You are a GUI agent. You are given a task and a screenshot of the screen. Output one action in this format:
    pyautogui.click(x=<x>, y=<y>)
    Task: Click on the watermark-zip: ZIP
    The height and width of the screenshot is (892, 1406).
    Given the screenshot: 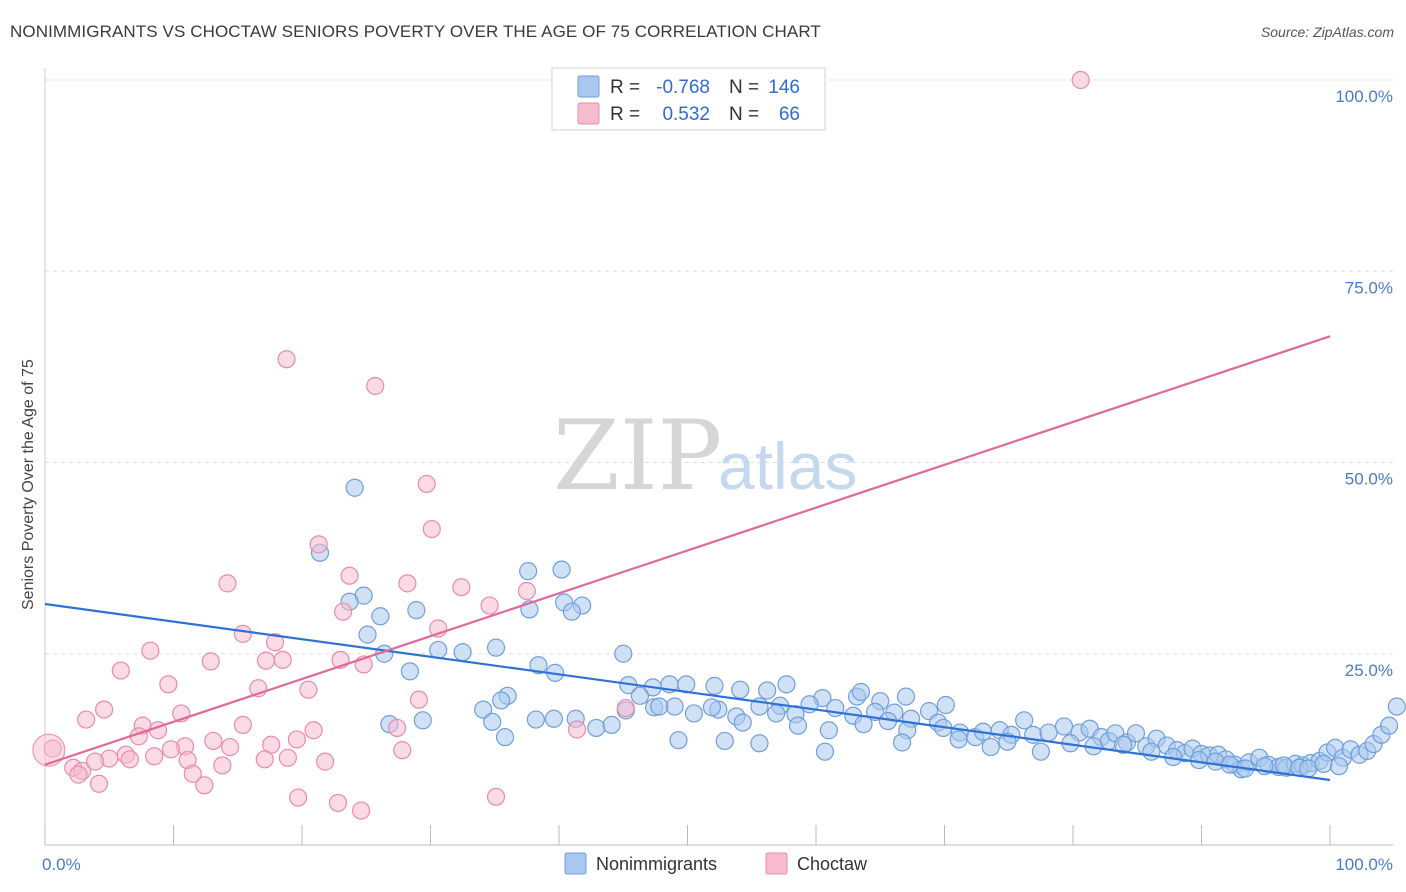 What is the action you would take?
    pyautogui.click(x=637, y=456)
    